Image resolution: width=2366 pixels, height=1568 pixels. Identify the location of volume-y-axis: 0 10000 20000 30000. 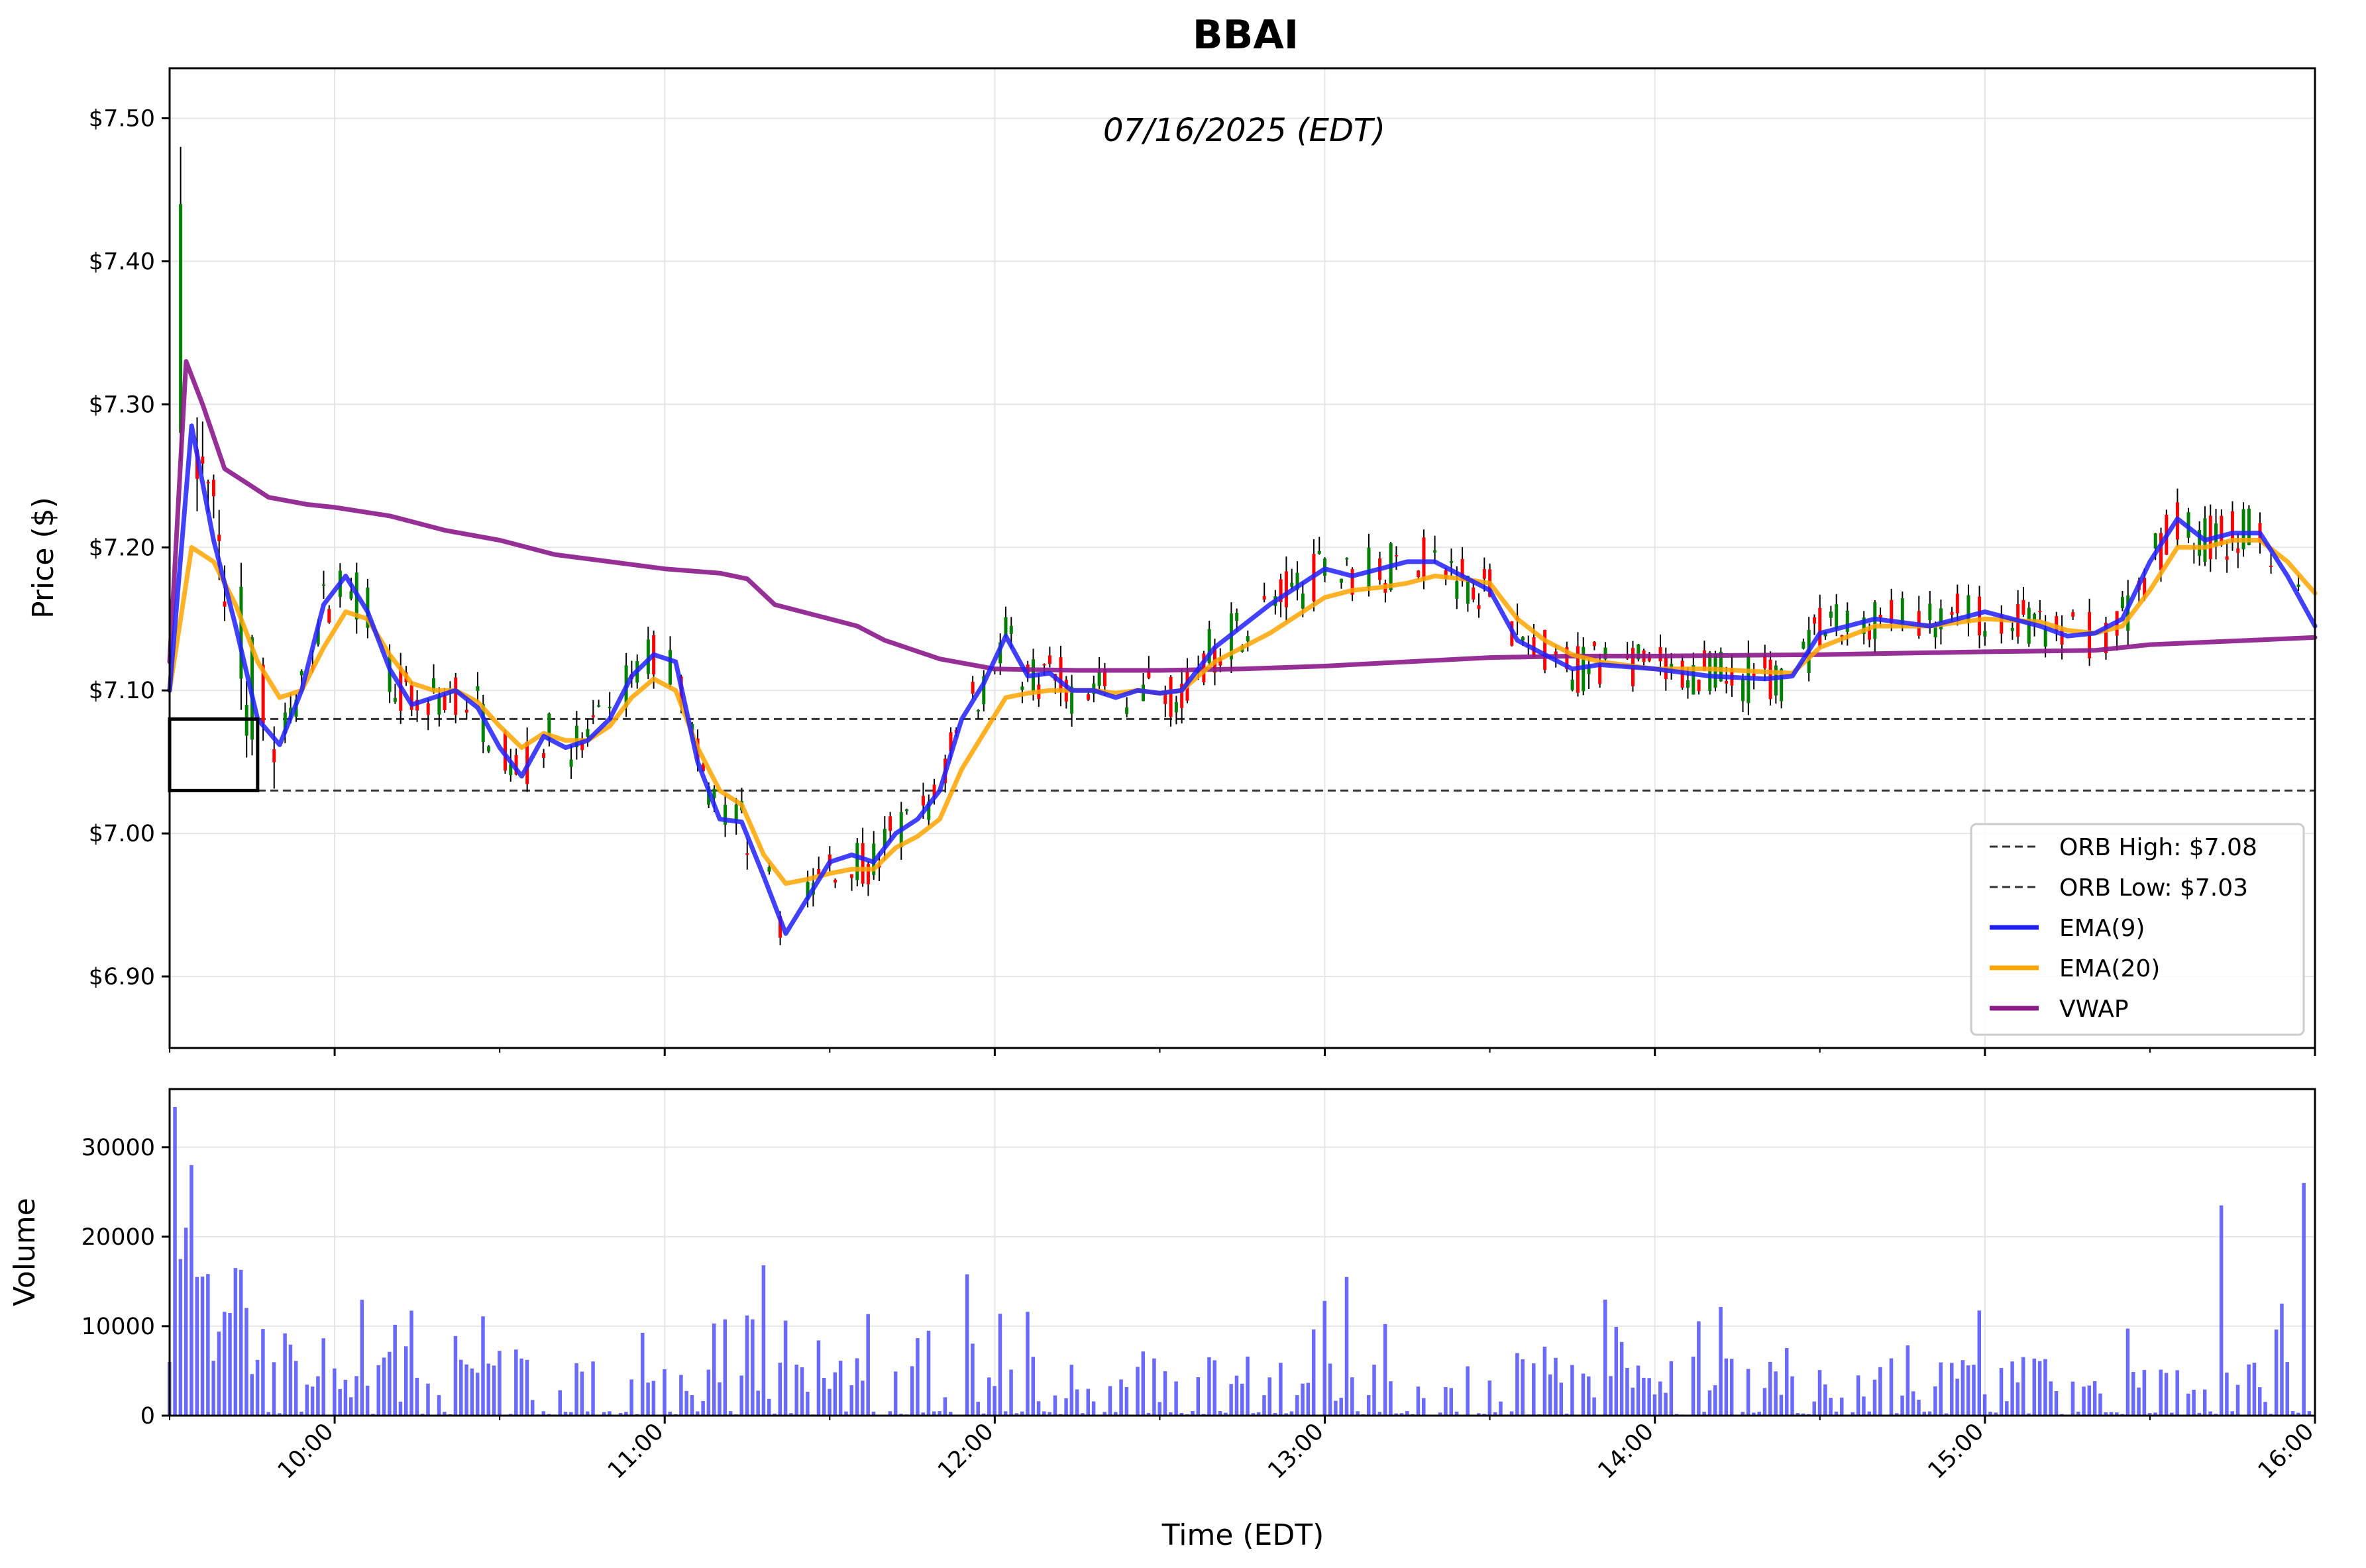
(125, 1282).